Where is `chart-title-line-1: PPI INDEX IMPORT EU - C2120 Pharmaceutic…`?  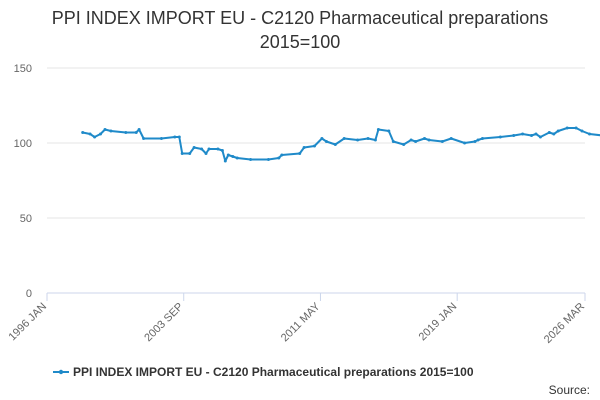
chart-title-line-1: PPI INDEX IMPORT EU - C2120 Pharmaceutic… is located at coordinates (300, 18).